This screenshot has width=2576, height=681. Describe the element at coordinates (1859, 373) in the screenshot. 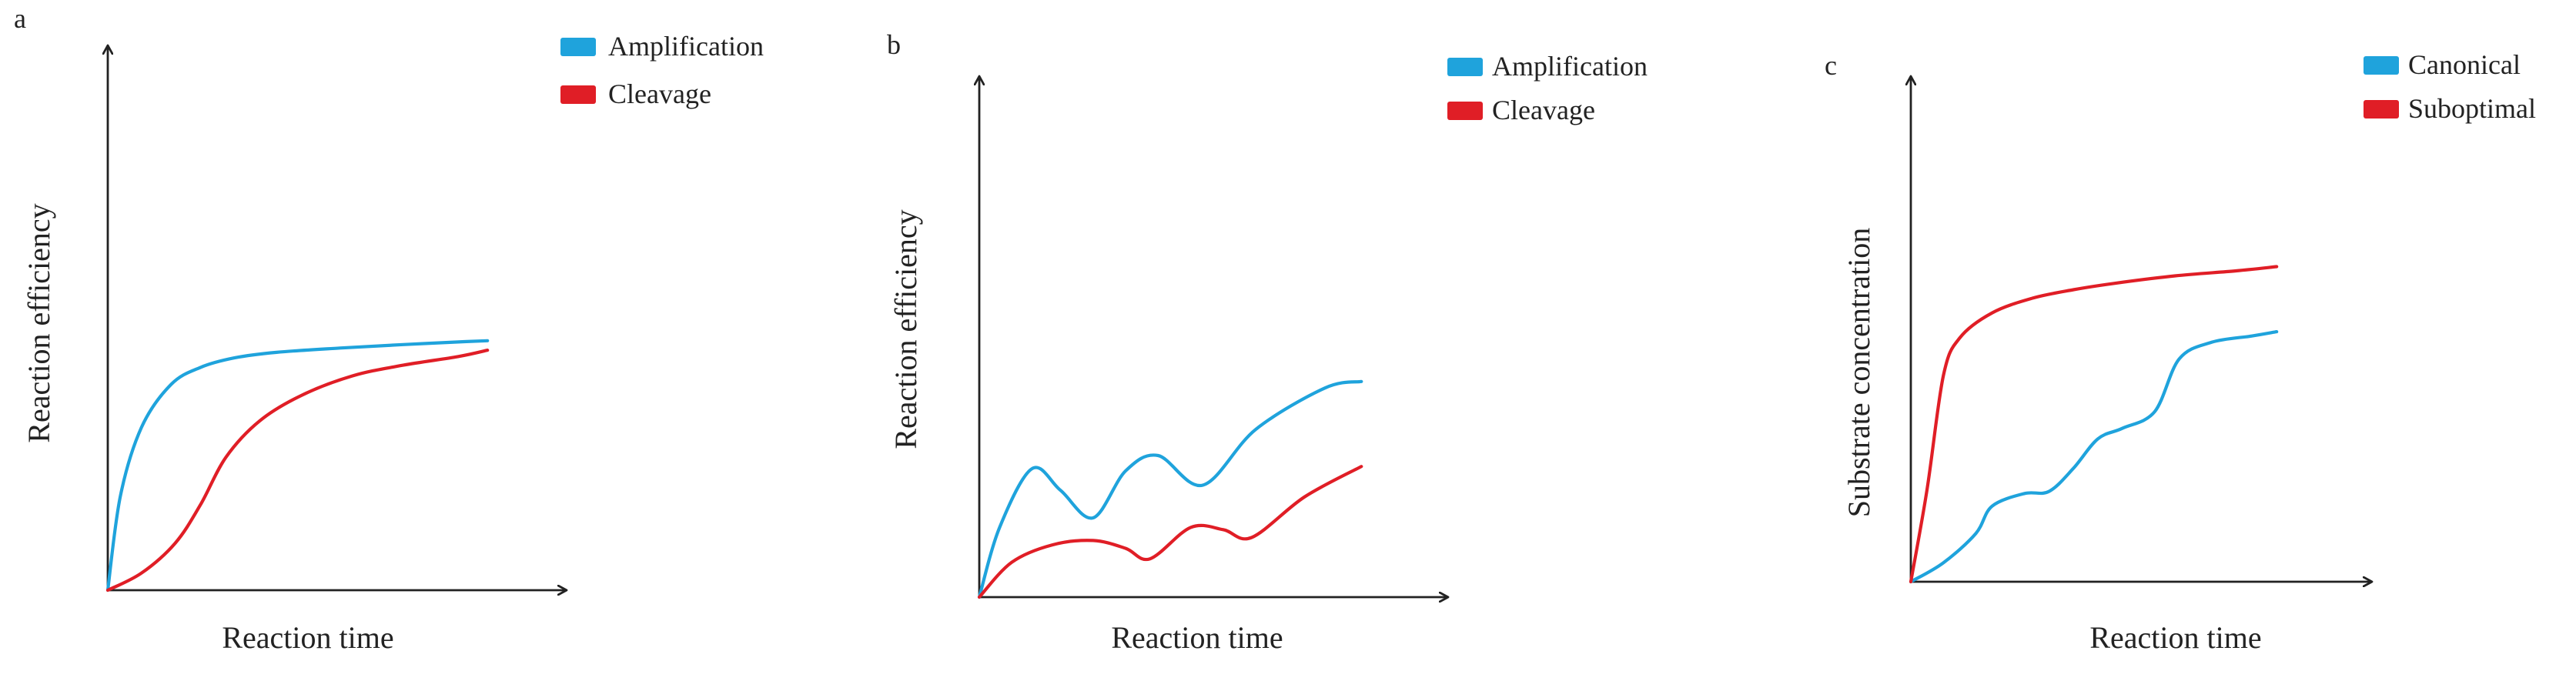

I see `y-axis-label: Substrate concentration` at that location.